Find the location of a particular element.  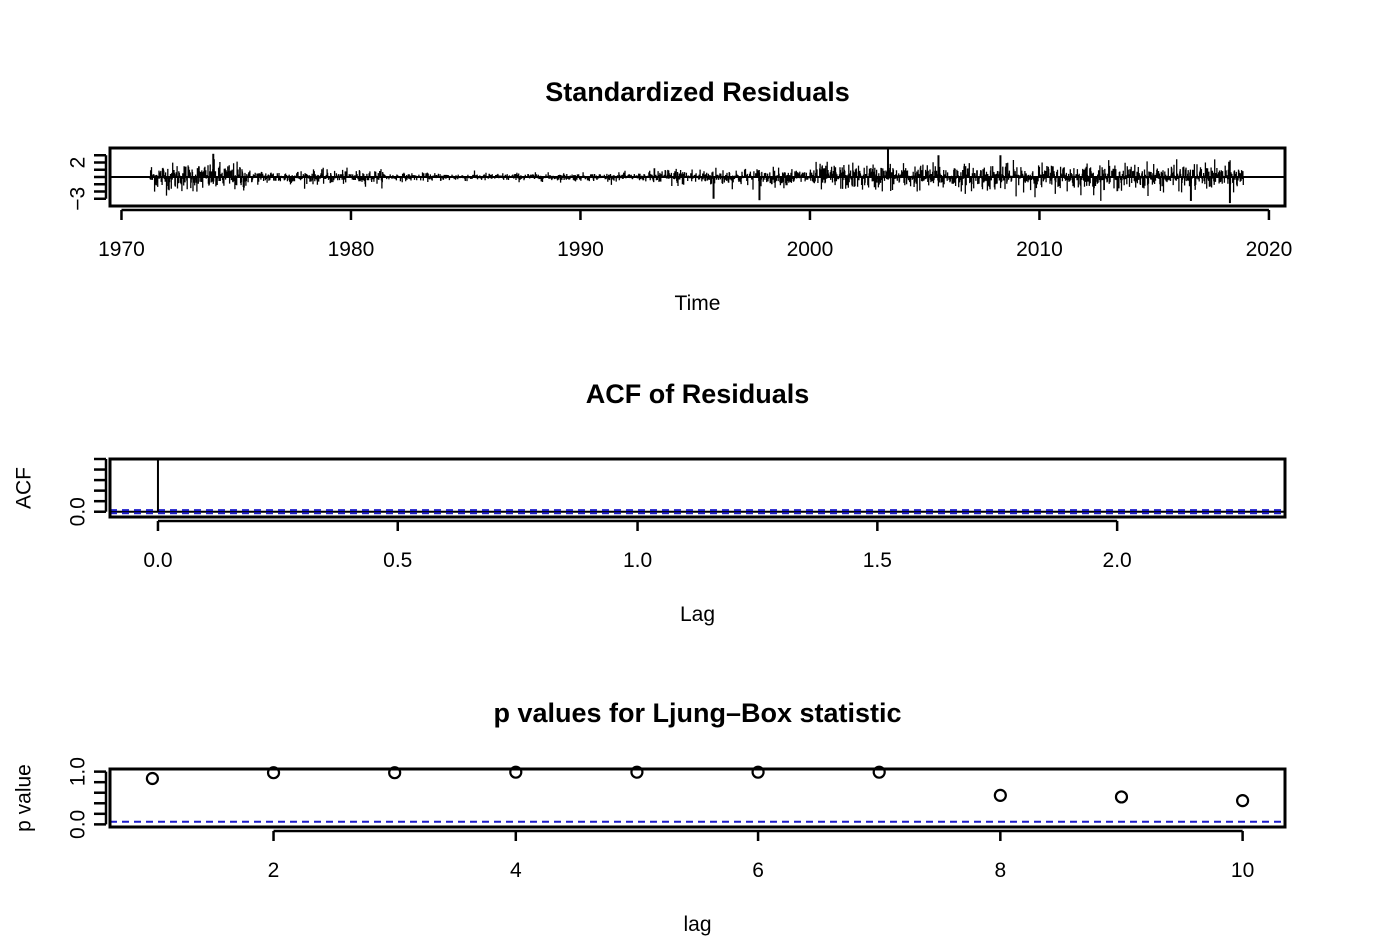

panel-title: ACF of Residuals is located at coordinates (698, 394).